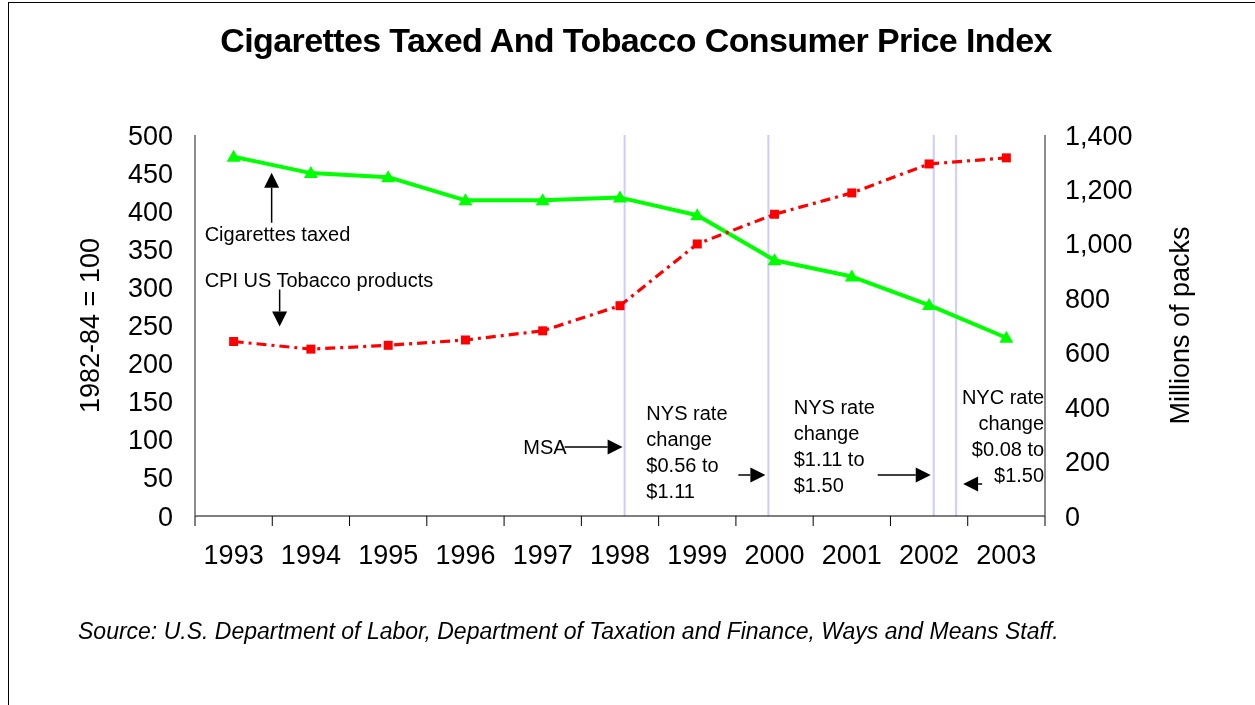 The height and width of the screenshot is (705, 1255). What do you see at coordinates (1006, 555) in the screenshot?
I see `x-tick-label: 2003` at bounding box center [1006, 555].